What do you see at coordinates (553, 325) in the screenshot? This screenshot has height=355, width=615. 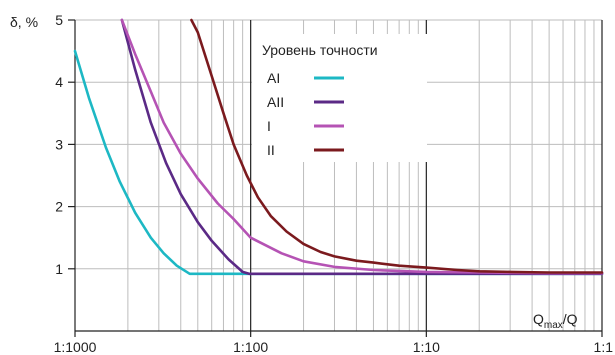 I see `x-axis-label-sub: max` at bounding box center [553, 325].